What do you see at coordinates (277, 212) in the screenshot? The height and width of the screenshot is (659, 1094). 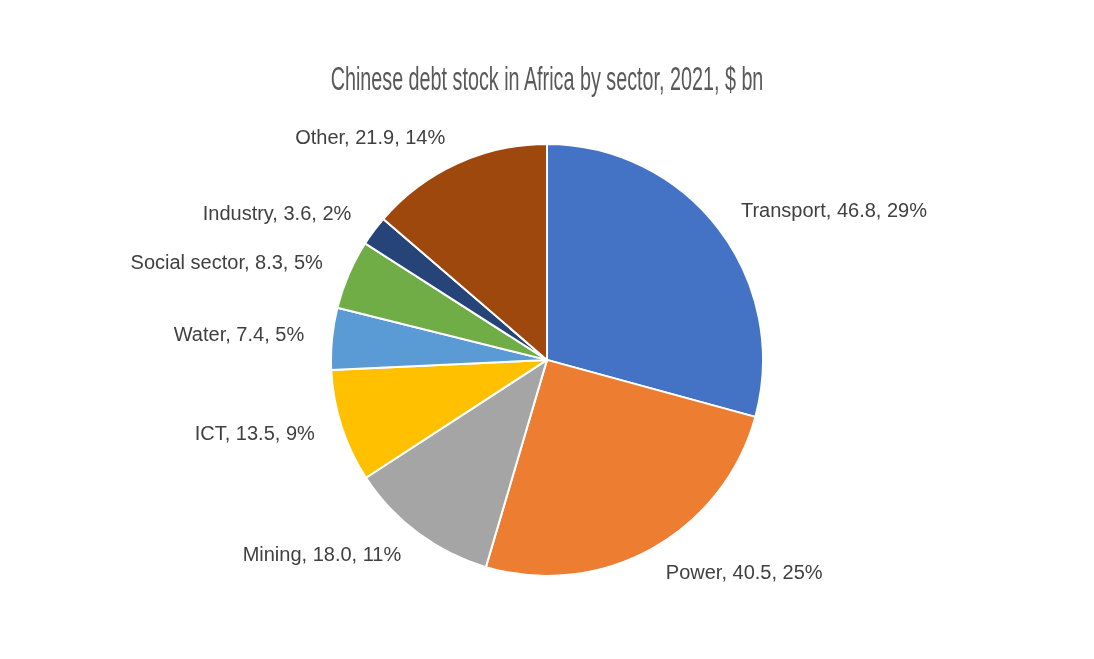 I see `slice-label: Industry, 3.6, 2%` at bounding box center [277, 212].